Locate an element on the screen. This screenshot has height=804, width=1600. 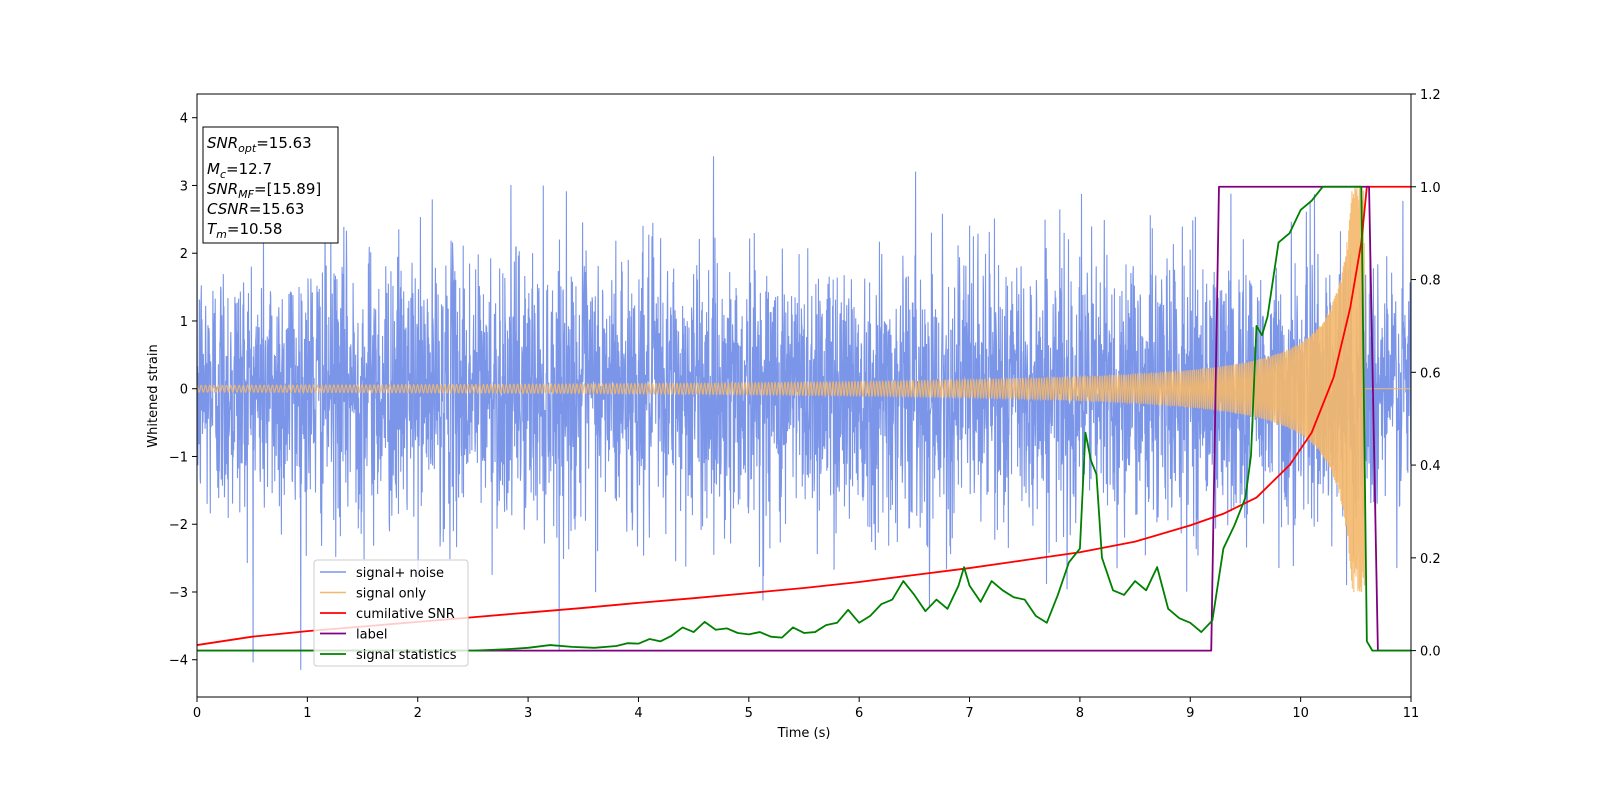
info-value: =10.58 is located at coordinates (255, 229).